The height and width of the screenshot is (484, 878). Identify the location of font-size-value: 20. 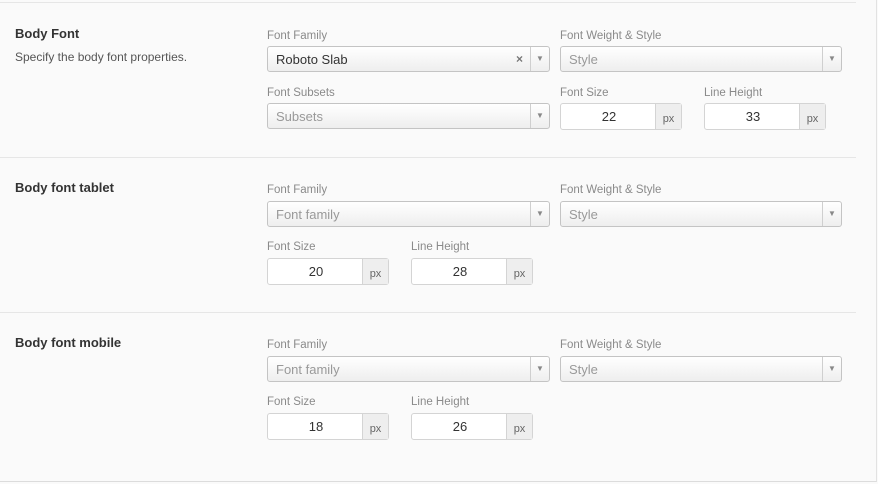
(316, 271).